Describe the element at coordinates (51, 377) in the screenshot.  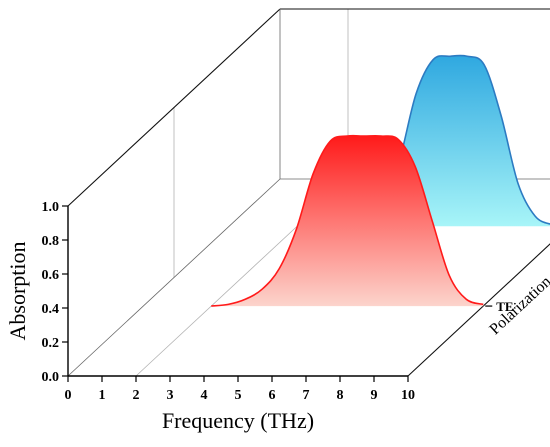
I see `y-tick-label: 0.0` at that location.